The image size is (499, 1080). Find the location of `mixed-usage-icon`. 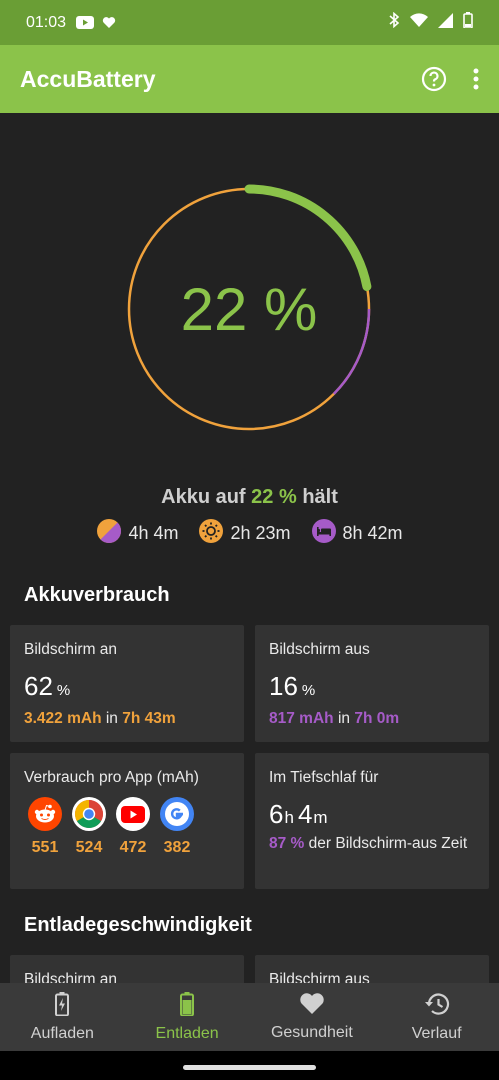

mixed-usage-icon is located at coordinates (109, 533).